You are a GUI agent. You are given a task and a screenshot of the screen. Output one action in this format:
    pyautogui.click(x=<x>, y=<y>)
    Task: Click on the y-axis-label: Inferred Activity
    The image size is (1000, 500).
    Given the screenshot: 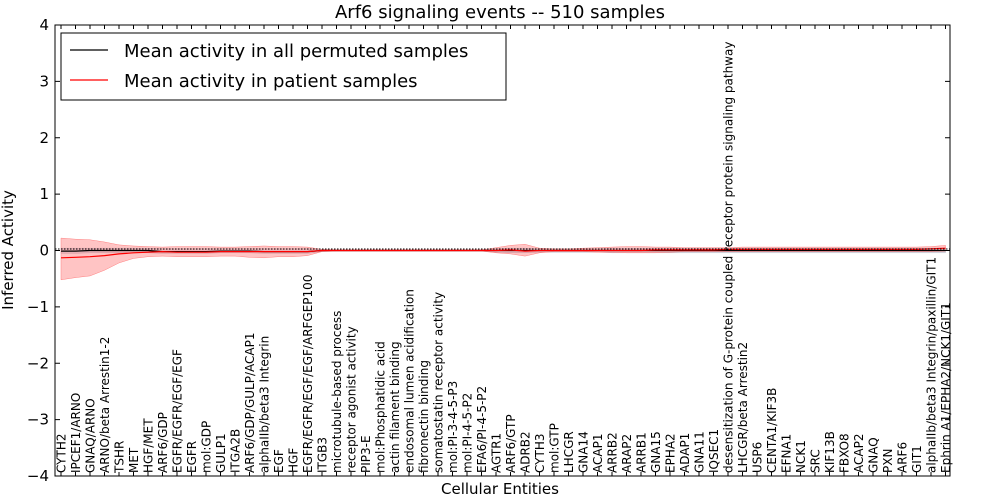 What is the action you would take?
    pyautogui.click(x=8, y=250)
    